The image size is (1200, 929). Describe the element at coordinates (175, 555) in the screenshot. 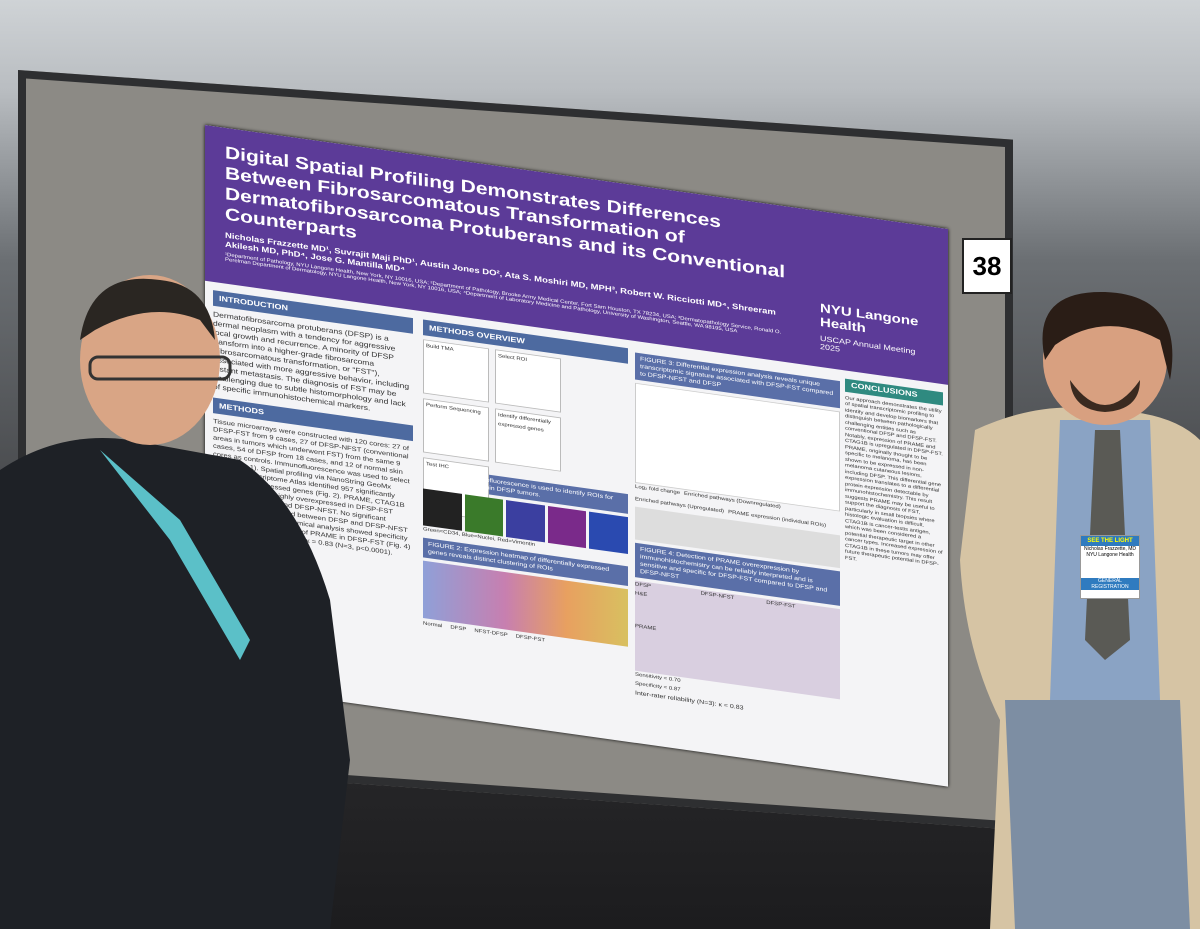

I see `lanyard` at that location.